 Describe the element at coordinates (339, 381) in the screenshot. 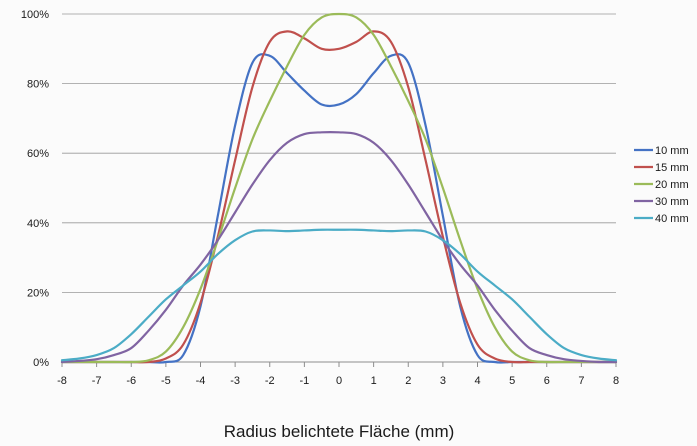

I see `x-tick-label: 0` at that location.